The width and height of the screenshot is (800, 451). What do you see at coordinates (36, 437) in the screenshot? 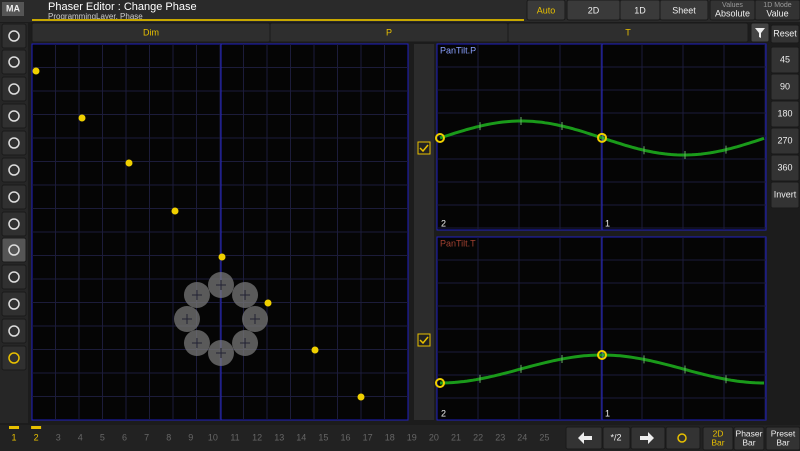
I see `step-label: 2` at bounding box center [36, 437].